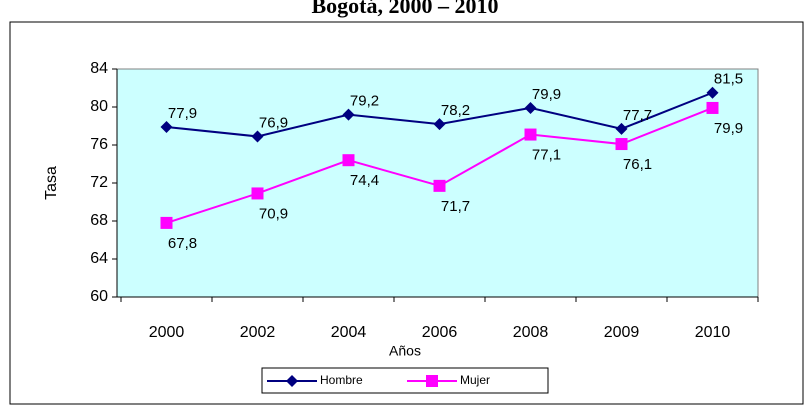  I want to click on x-tick-label: 2000, so click(167, 332).